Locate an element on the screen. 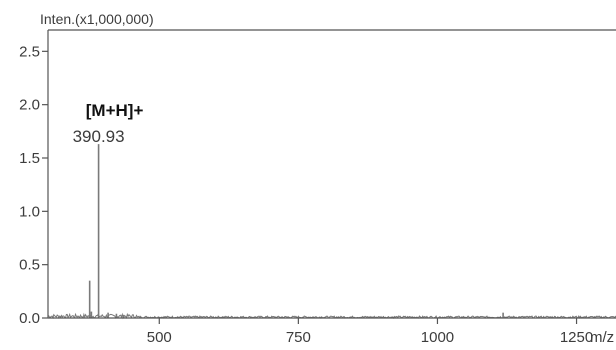  y-axis-title: Inten.(x1,000,000) is located at coordinates (97, 19).